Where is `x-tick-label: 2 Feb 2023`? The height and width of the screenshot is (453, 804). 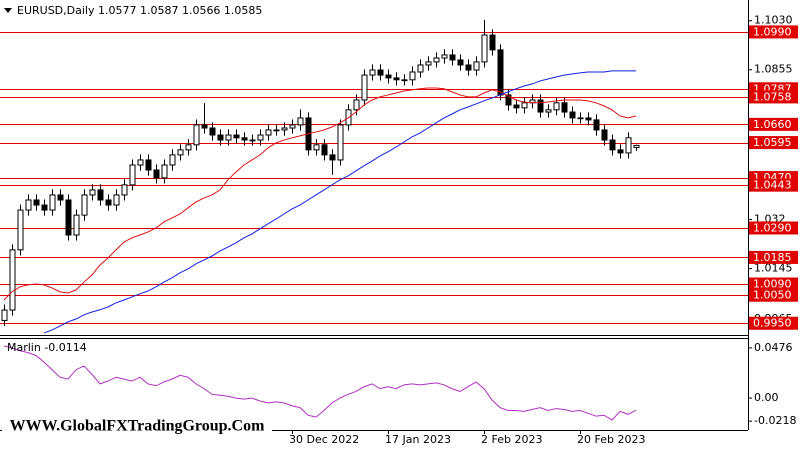 x-tick-label: 2 Feb 2023 is located at coordinates (511, 439).